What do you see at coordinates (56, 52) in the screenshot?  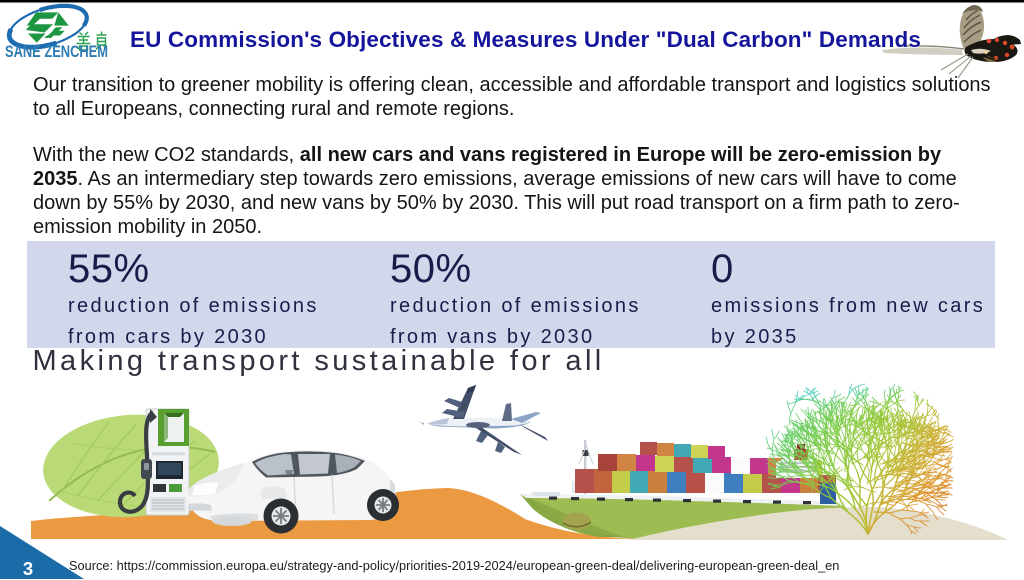 I see `svg-text: SANE ZENCHEM` at bounding box center [56, 52].